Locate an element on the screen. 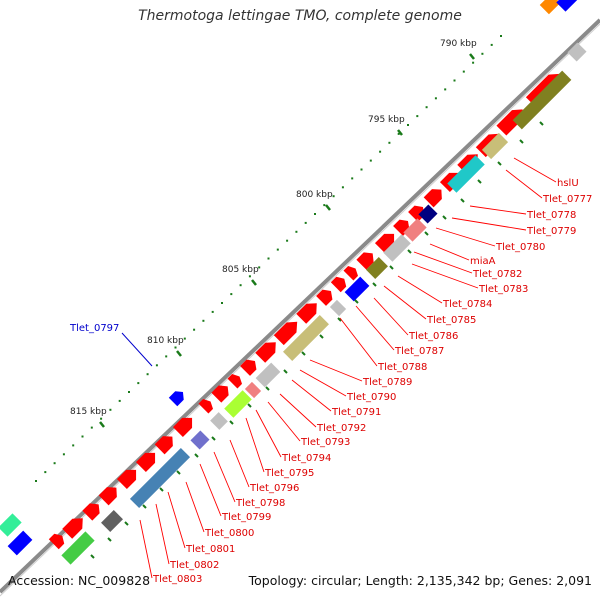 This screenshot has width=600, height=604. gene-label: Tlet_0779 is located at coordinates (551, 231).